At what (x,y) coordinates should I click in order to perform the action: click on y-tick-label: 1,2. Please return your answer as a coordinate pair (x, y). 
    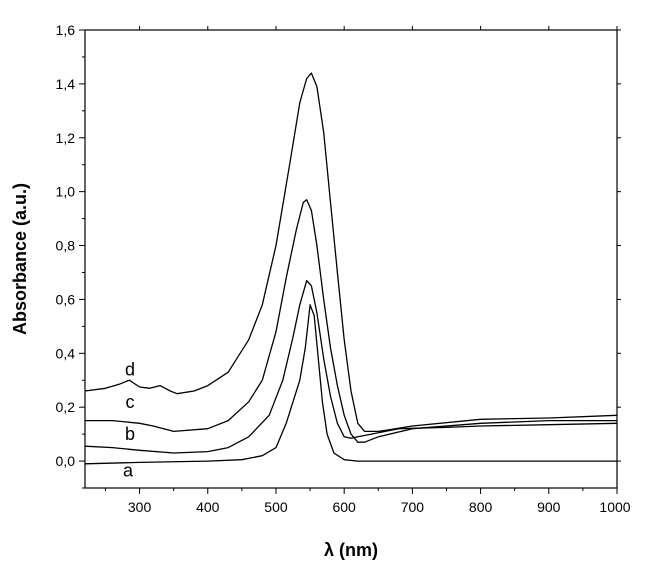
    Looking at the image, I should click on (66, 138).